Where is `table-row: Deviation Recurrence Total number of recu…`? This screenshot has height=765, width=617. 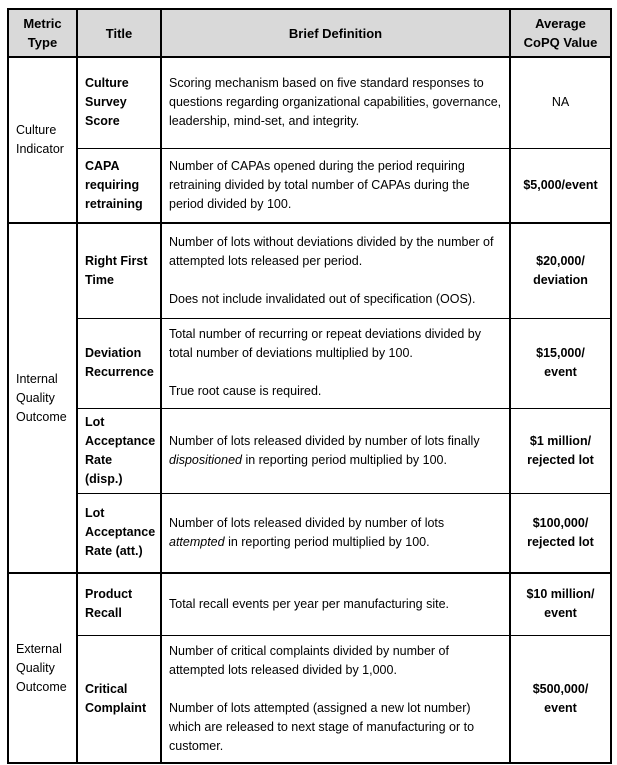 table-row: Deviation Recurrence Total number of recu… is located at coordinates (310, 363).